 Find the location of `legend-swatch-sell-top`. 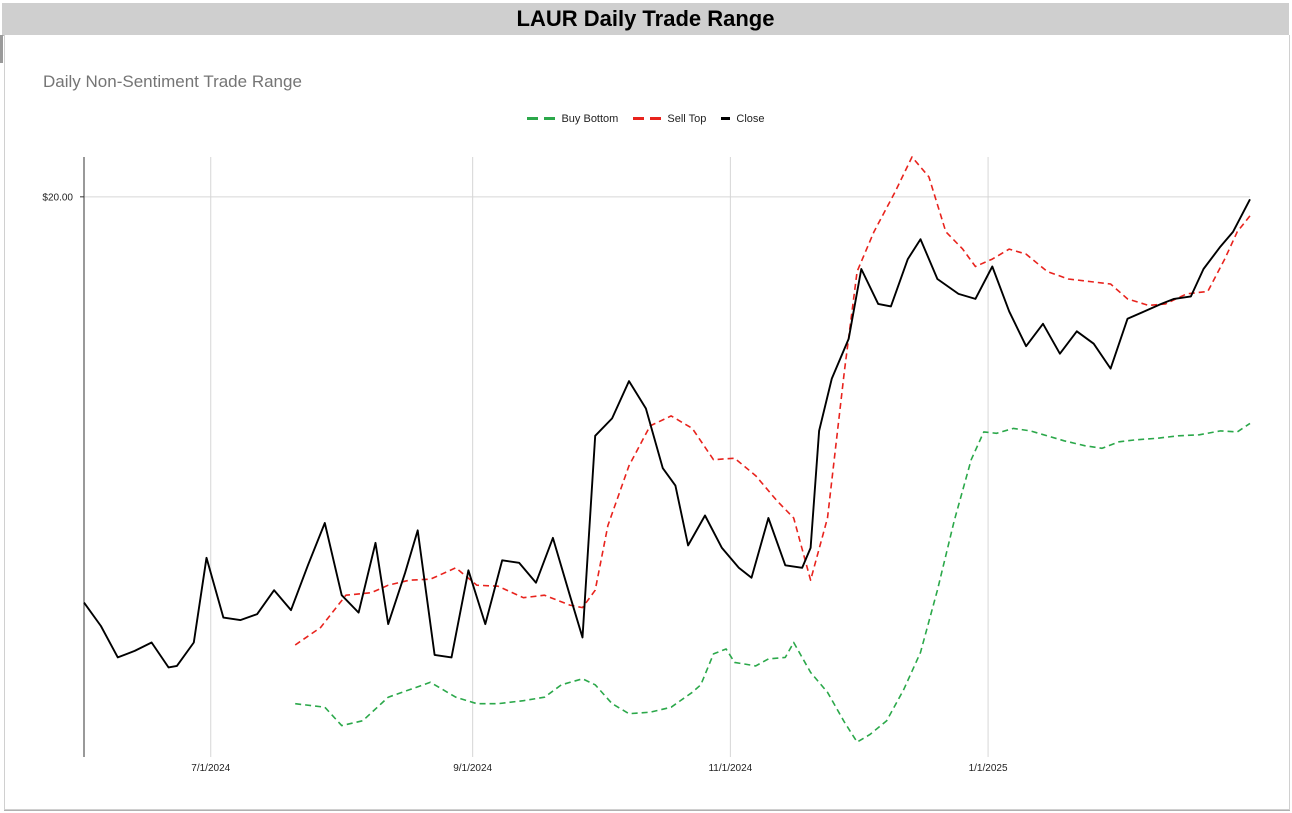

legend-swatch-sell-top is located at coordinates (647, 118).